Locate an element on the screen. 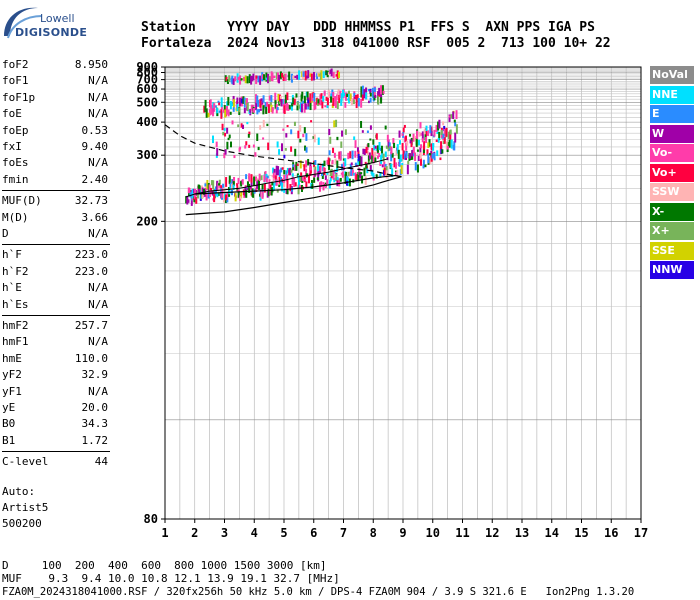 The height and width of the screenshot is (600, 700). x-tick-label: 11 is located at coordinates (462, 533).